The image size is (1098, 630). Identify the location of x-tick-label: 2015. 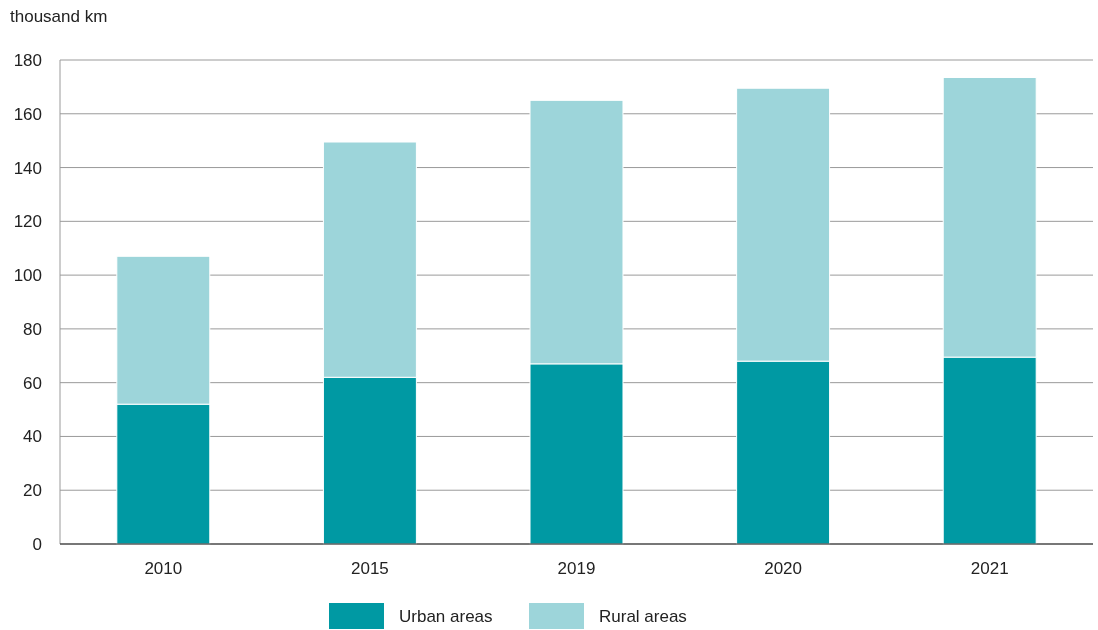
(369, 568).